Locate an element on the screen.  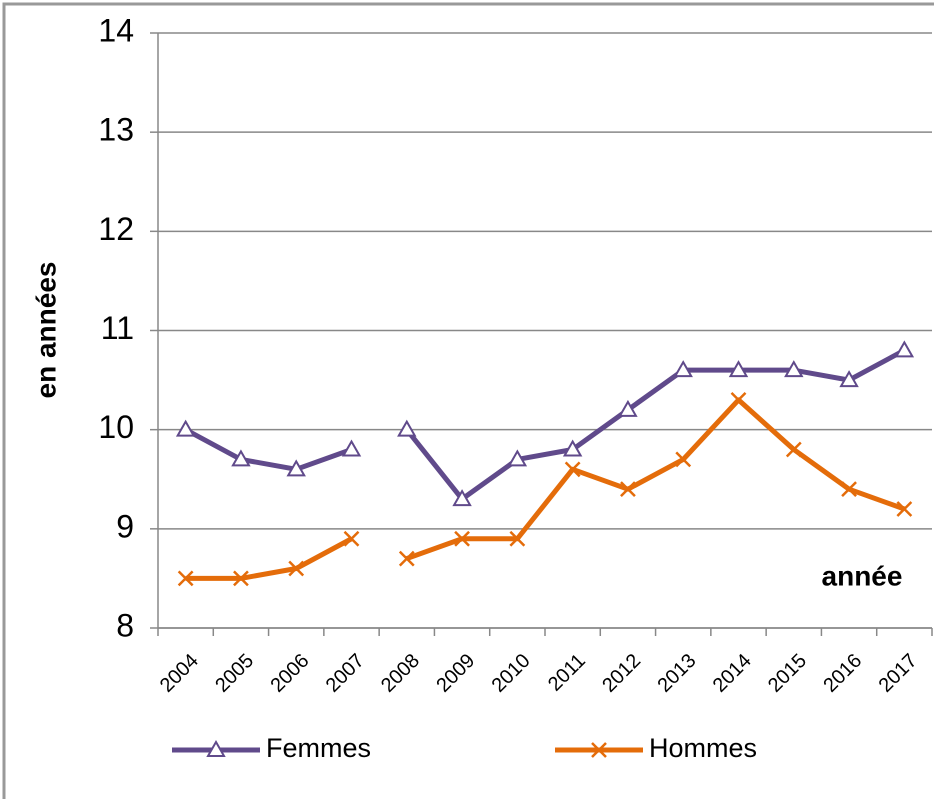
y-tick-label: 12 is located at coordinates (116, 229).